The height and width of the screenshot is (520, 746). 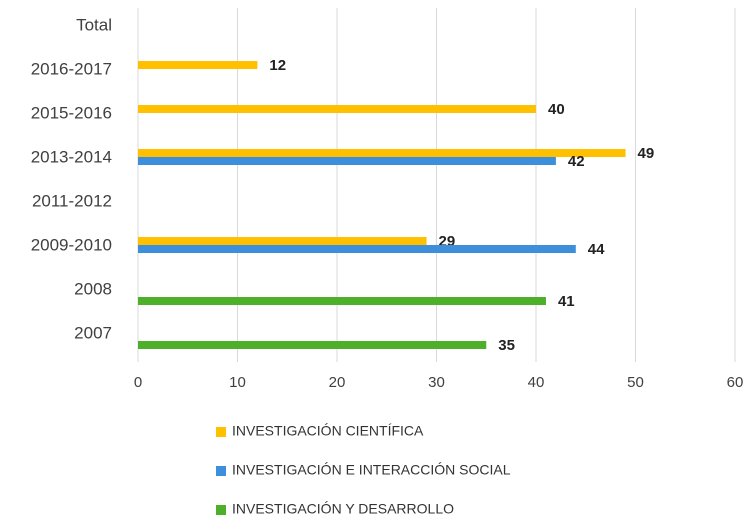 I want to click on value-label: 35, so click(x=506, y=345).